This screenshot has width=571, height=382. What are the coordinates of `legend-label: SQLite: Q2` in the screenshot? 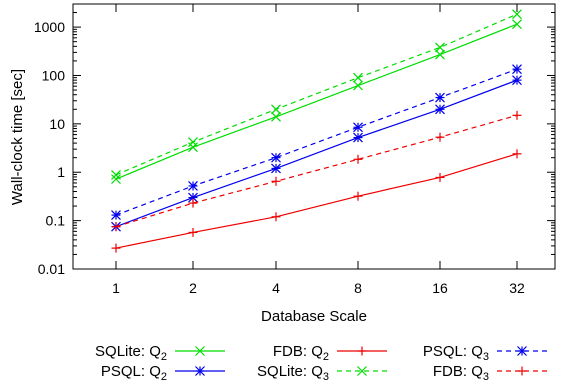 It's located at (131, 353).